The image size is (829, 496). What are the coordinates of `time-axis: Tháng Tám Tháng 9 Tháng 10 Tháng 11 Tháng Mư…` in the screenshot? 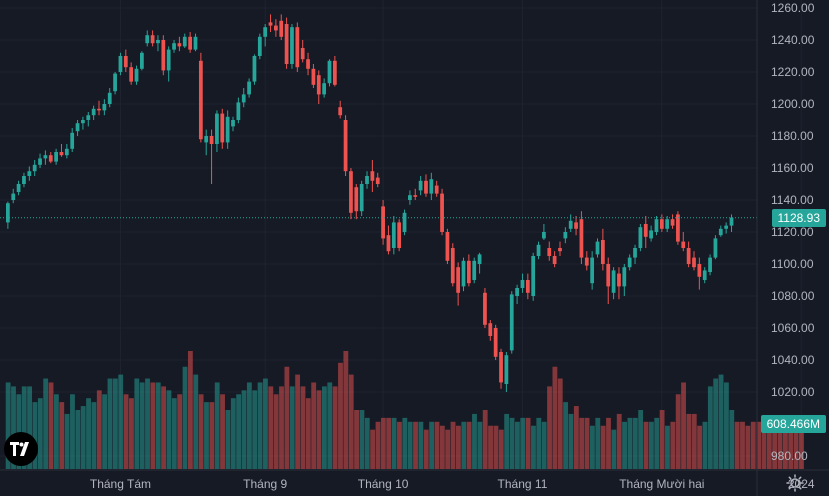 It's located at (414, 480).